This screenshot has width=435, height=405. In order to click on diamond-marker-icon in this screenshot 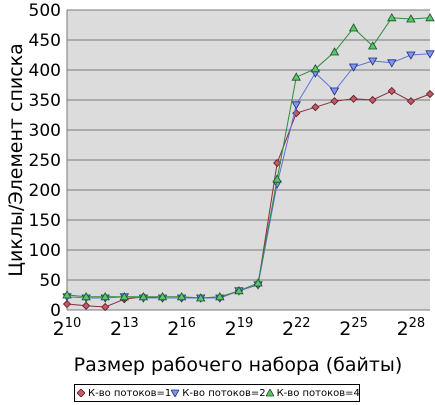, I will do `click(81, 393)`.